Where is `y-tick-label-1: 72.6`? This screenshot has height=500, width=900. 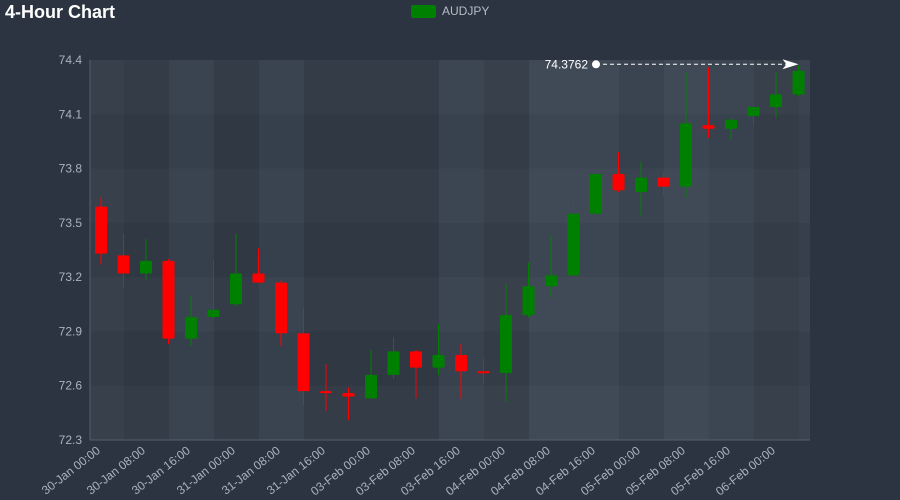
y-tick-label-1: 72.6 is located at coordinates (71, 386).